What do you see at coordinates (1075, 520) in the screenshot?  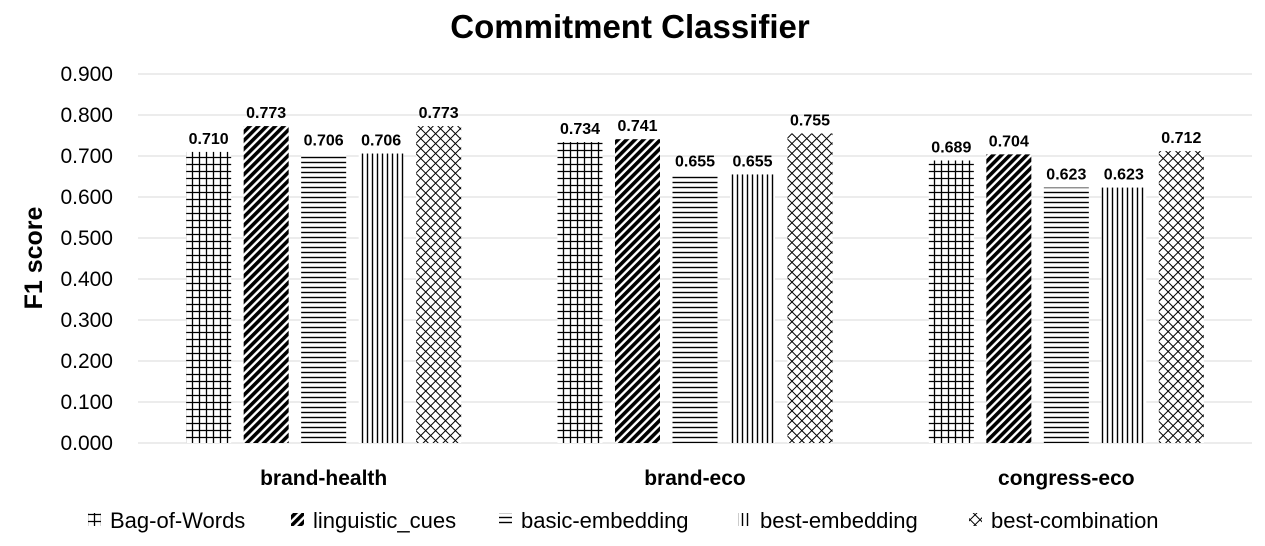 I see `legend-label: best-combination` at bounding box center [1075, 520].